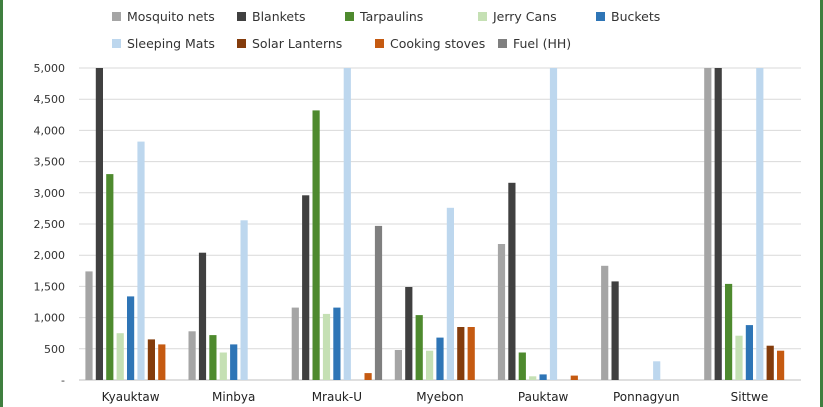 The image size is (823, 407). Describe the element at coordinates (50, 255) in the screenshot. I see `y-tick-label: 2,000` at that location.